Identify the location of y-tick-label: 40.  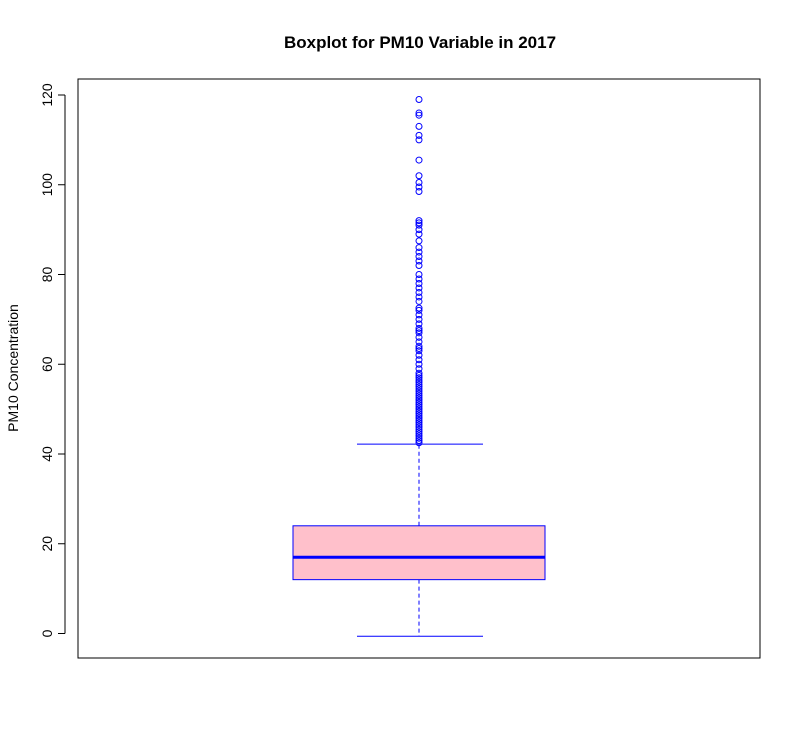
(47, 454).